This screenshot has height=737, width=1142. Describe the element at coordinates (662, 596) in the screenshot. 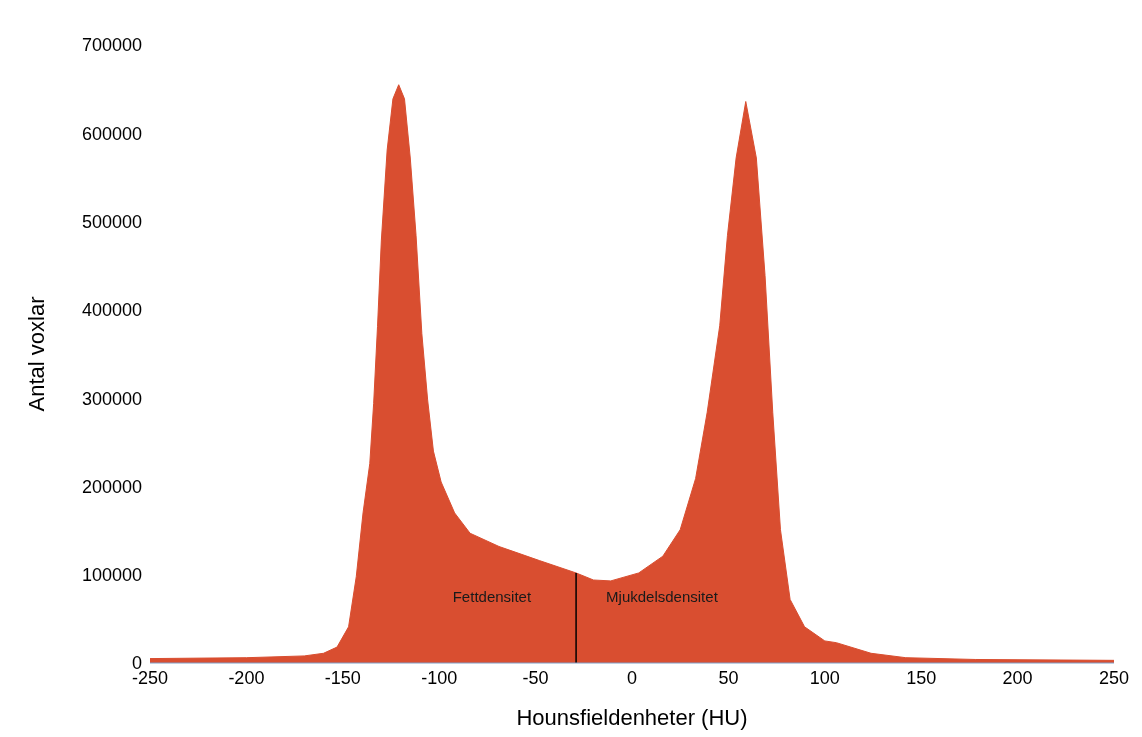

I see `annotation: Mjukdelsdensitet` at that location.